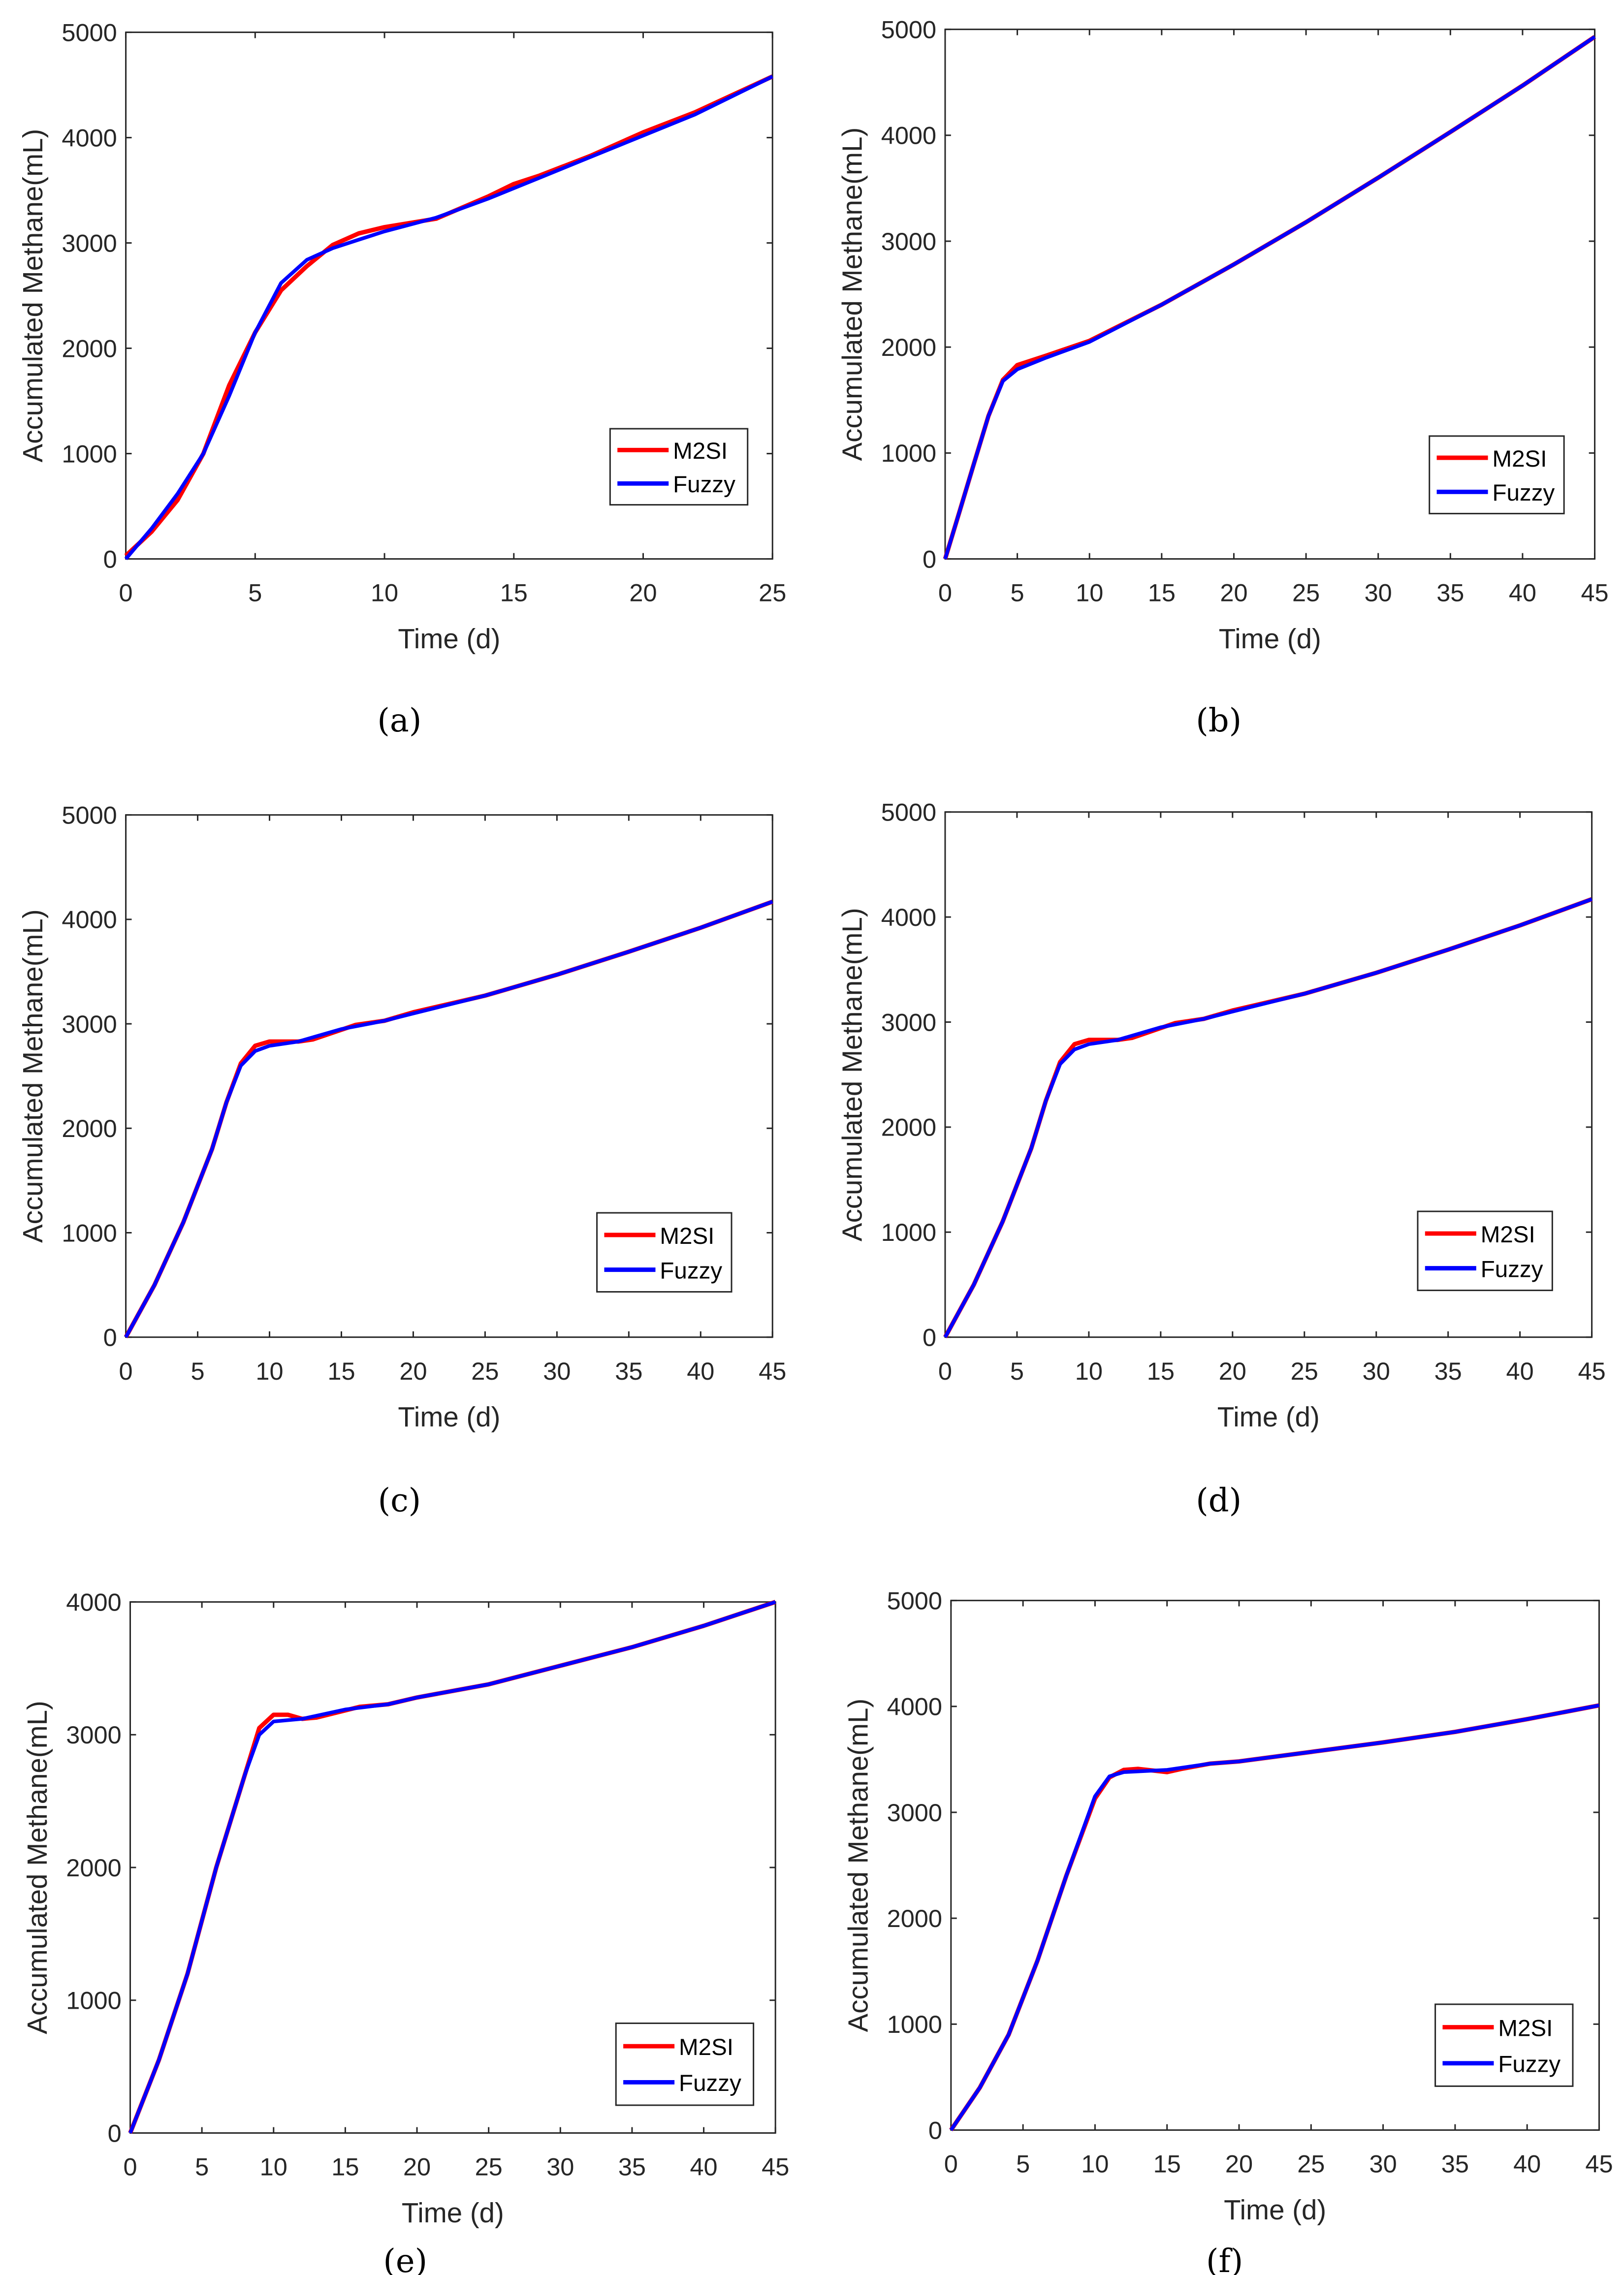  I want to click on panel-caption: (b), so click(1219, 720).